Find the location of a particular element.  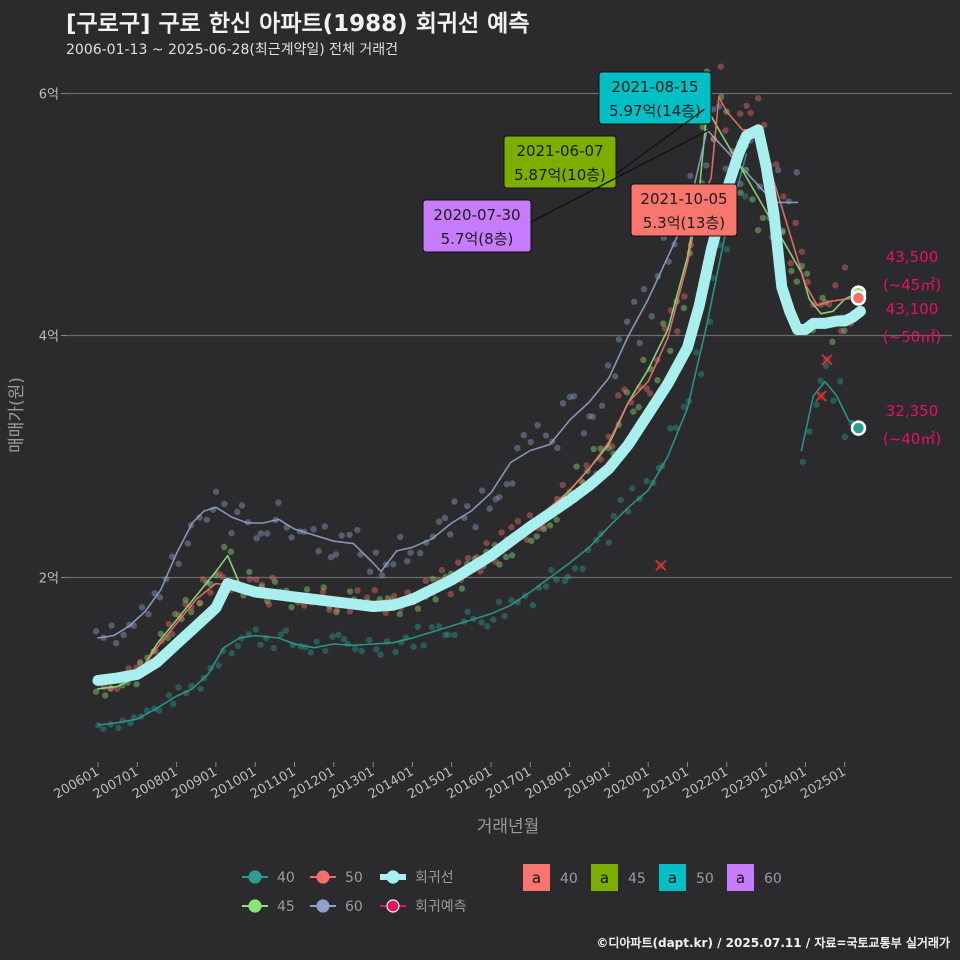

excluded-points is located at coordinates (744, 462).